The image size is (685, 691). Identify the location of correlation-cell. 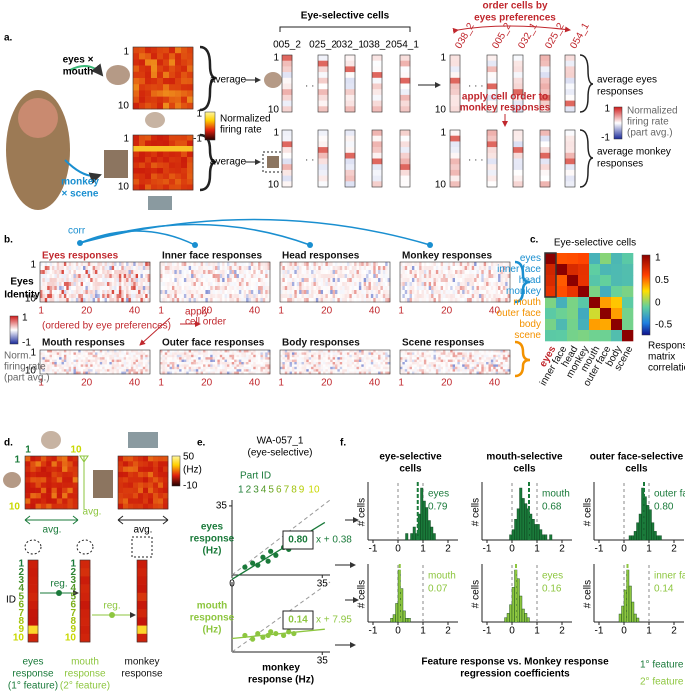
(573, 259).